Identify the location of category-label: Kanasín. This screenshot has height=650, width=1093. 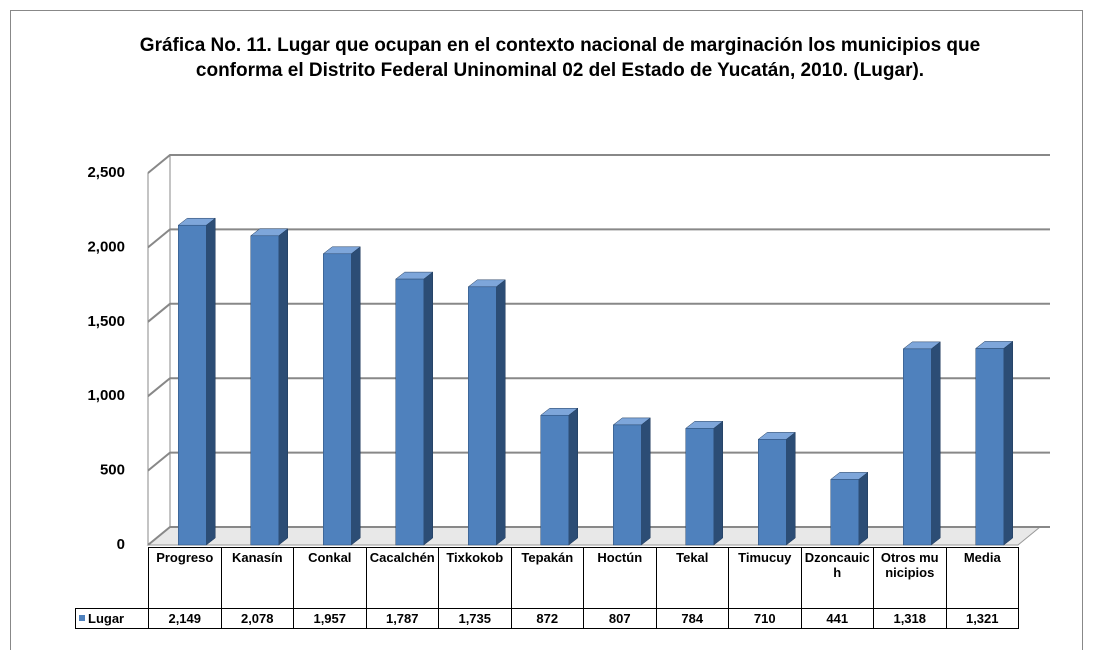
(257, 578).